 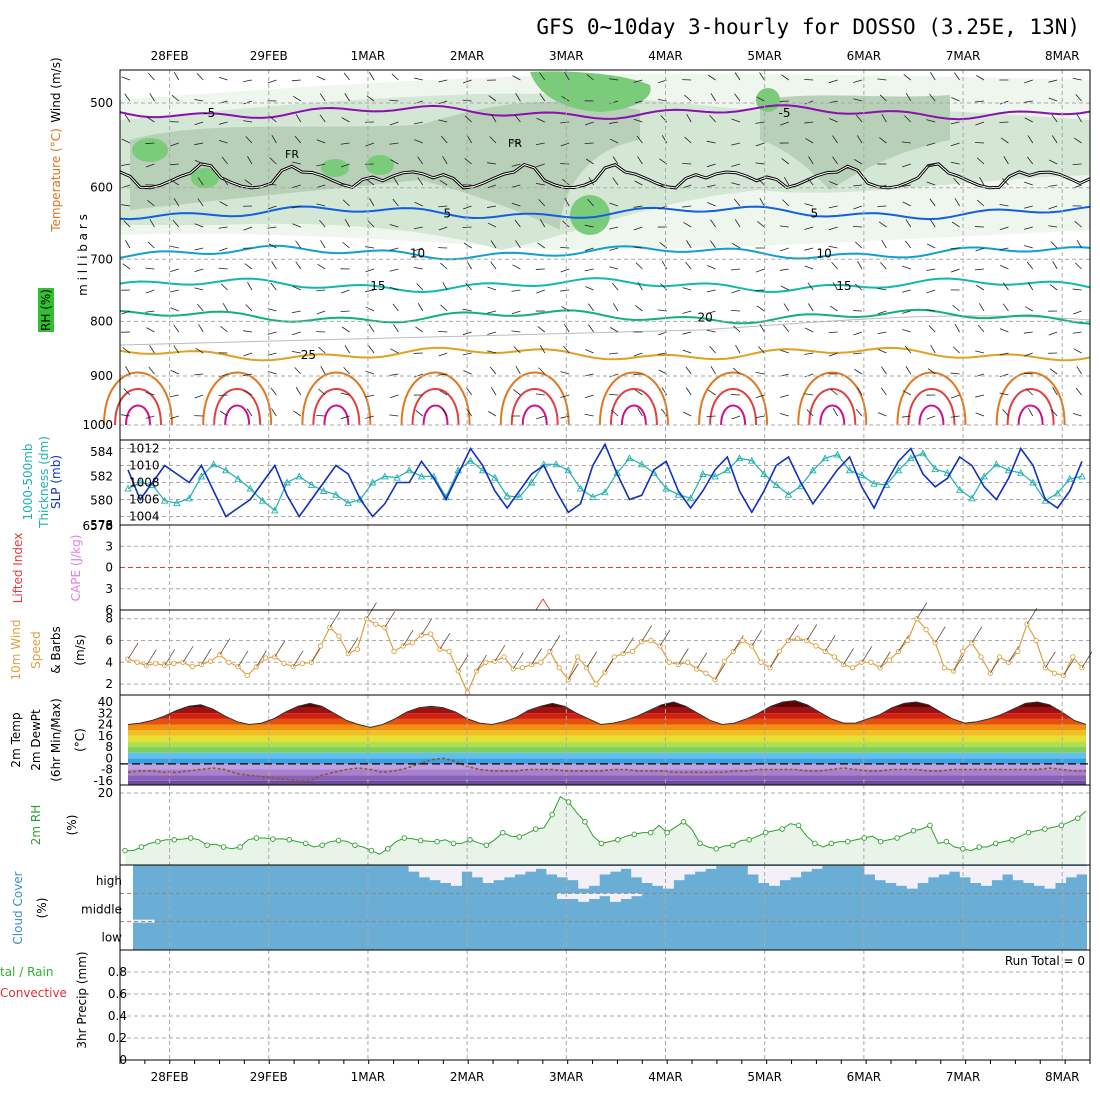 I want to click on rh2-unit: (%), so click(x=72, y=825).